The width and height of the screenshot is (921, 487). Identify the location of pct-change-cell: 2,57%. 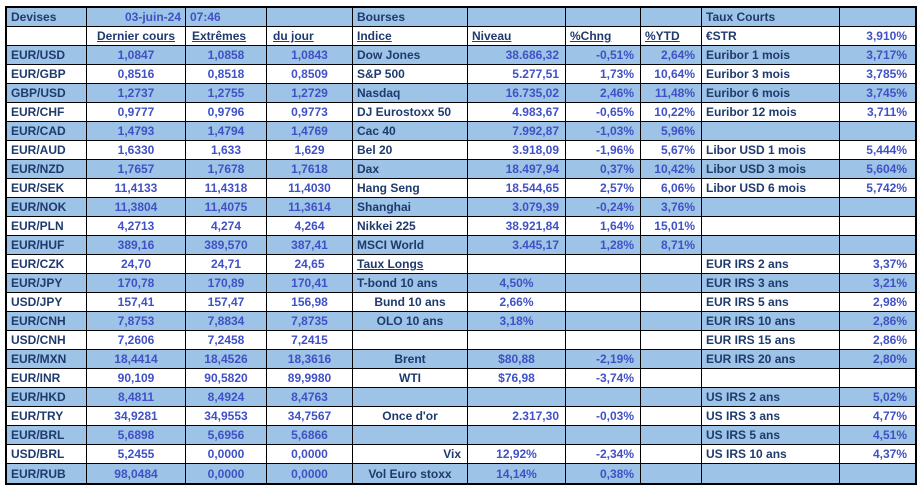
(603, 188).